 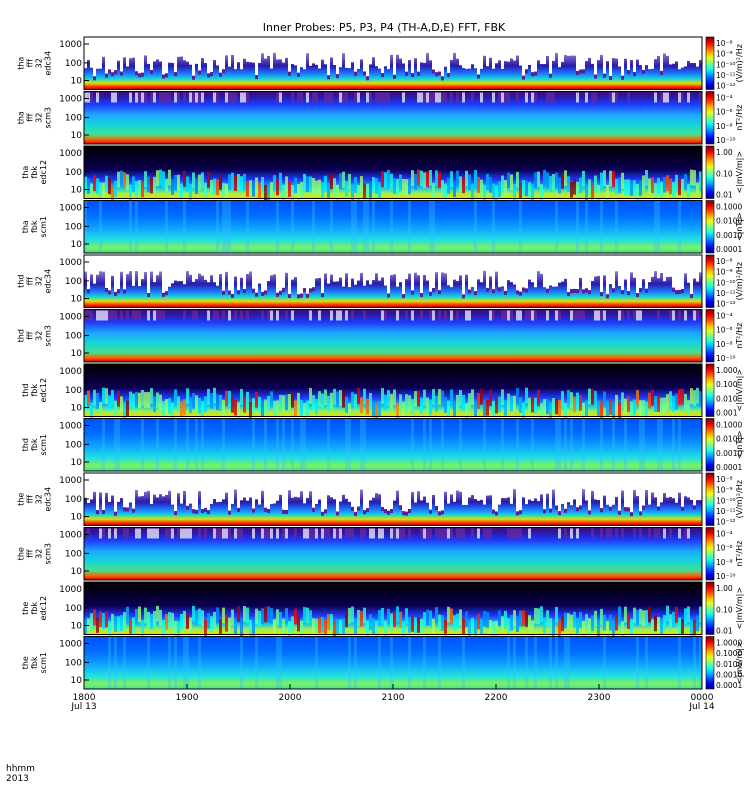 What do you see at coordinates (739, 336) in the screenshot?
I see `colorbar-title: nT²/Hz` at bounding box center [739, 336].